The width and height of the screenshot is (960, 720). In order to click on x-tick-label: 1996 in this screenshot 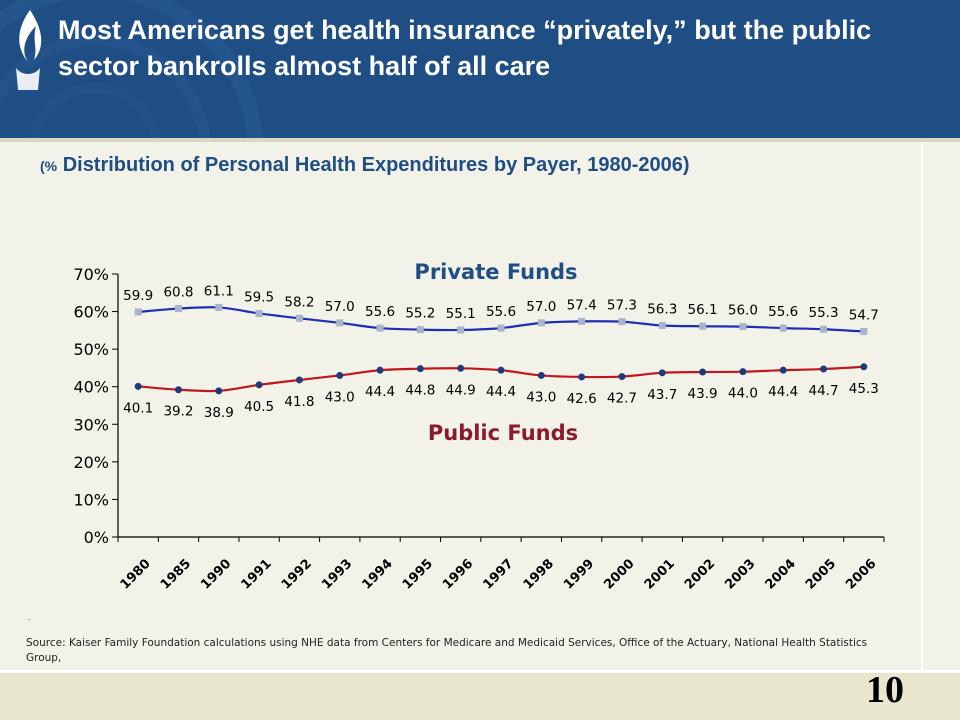, I will do `click(458, 574)`.